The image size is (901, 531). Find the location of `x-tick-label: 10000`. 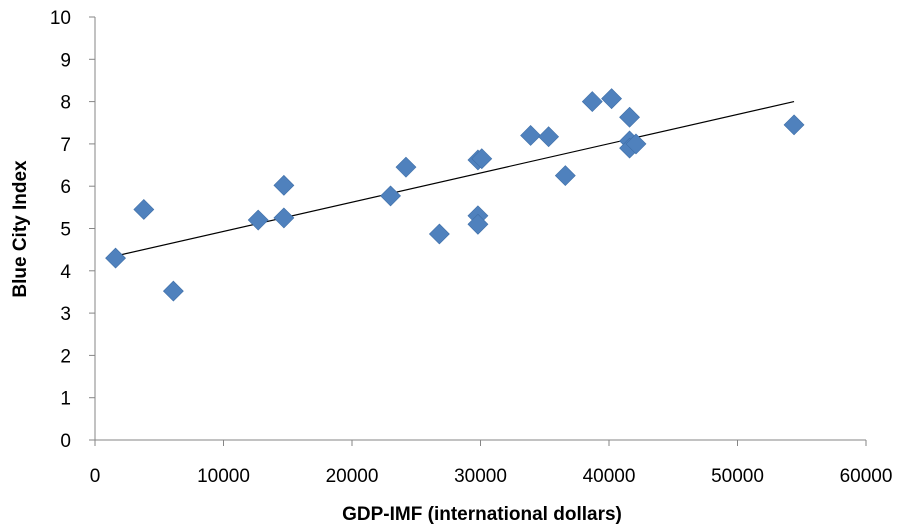

x-tick-label: 10000 is located at coordinates (223, 476).